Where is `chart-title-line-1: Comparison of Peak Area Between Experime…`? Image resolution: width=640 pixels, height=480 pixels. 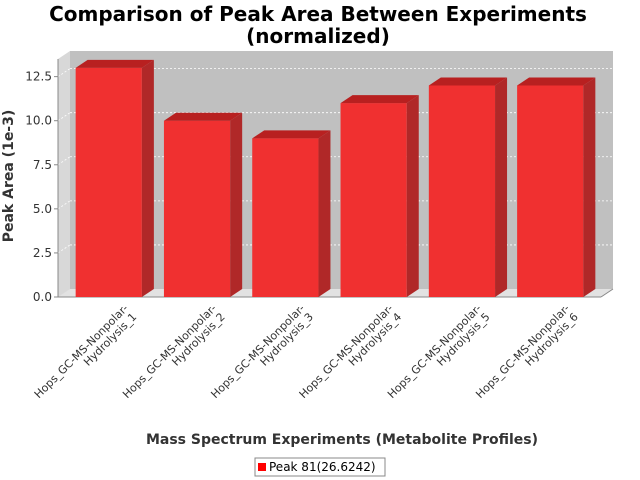 chart-title-line-1: Comparison of Peak Area Between Experime… is located at coordinates (318, 14).